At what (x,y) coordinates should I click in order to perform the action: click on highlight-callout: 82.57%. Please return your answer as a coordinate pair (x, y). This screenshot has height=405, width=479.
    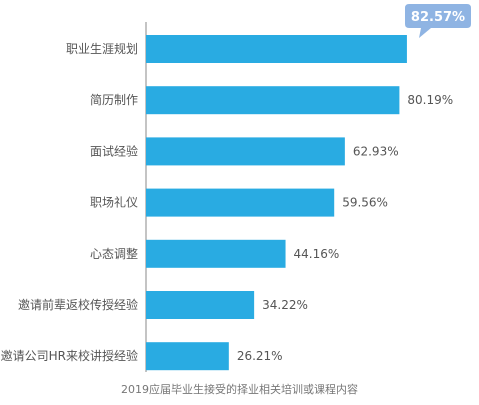
    Looking at the image, I should click on (438, 21).